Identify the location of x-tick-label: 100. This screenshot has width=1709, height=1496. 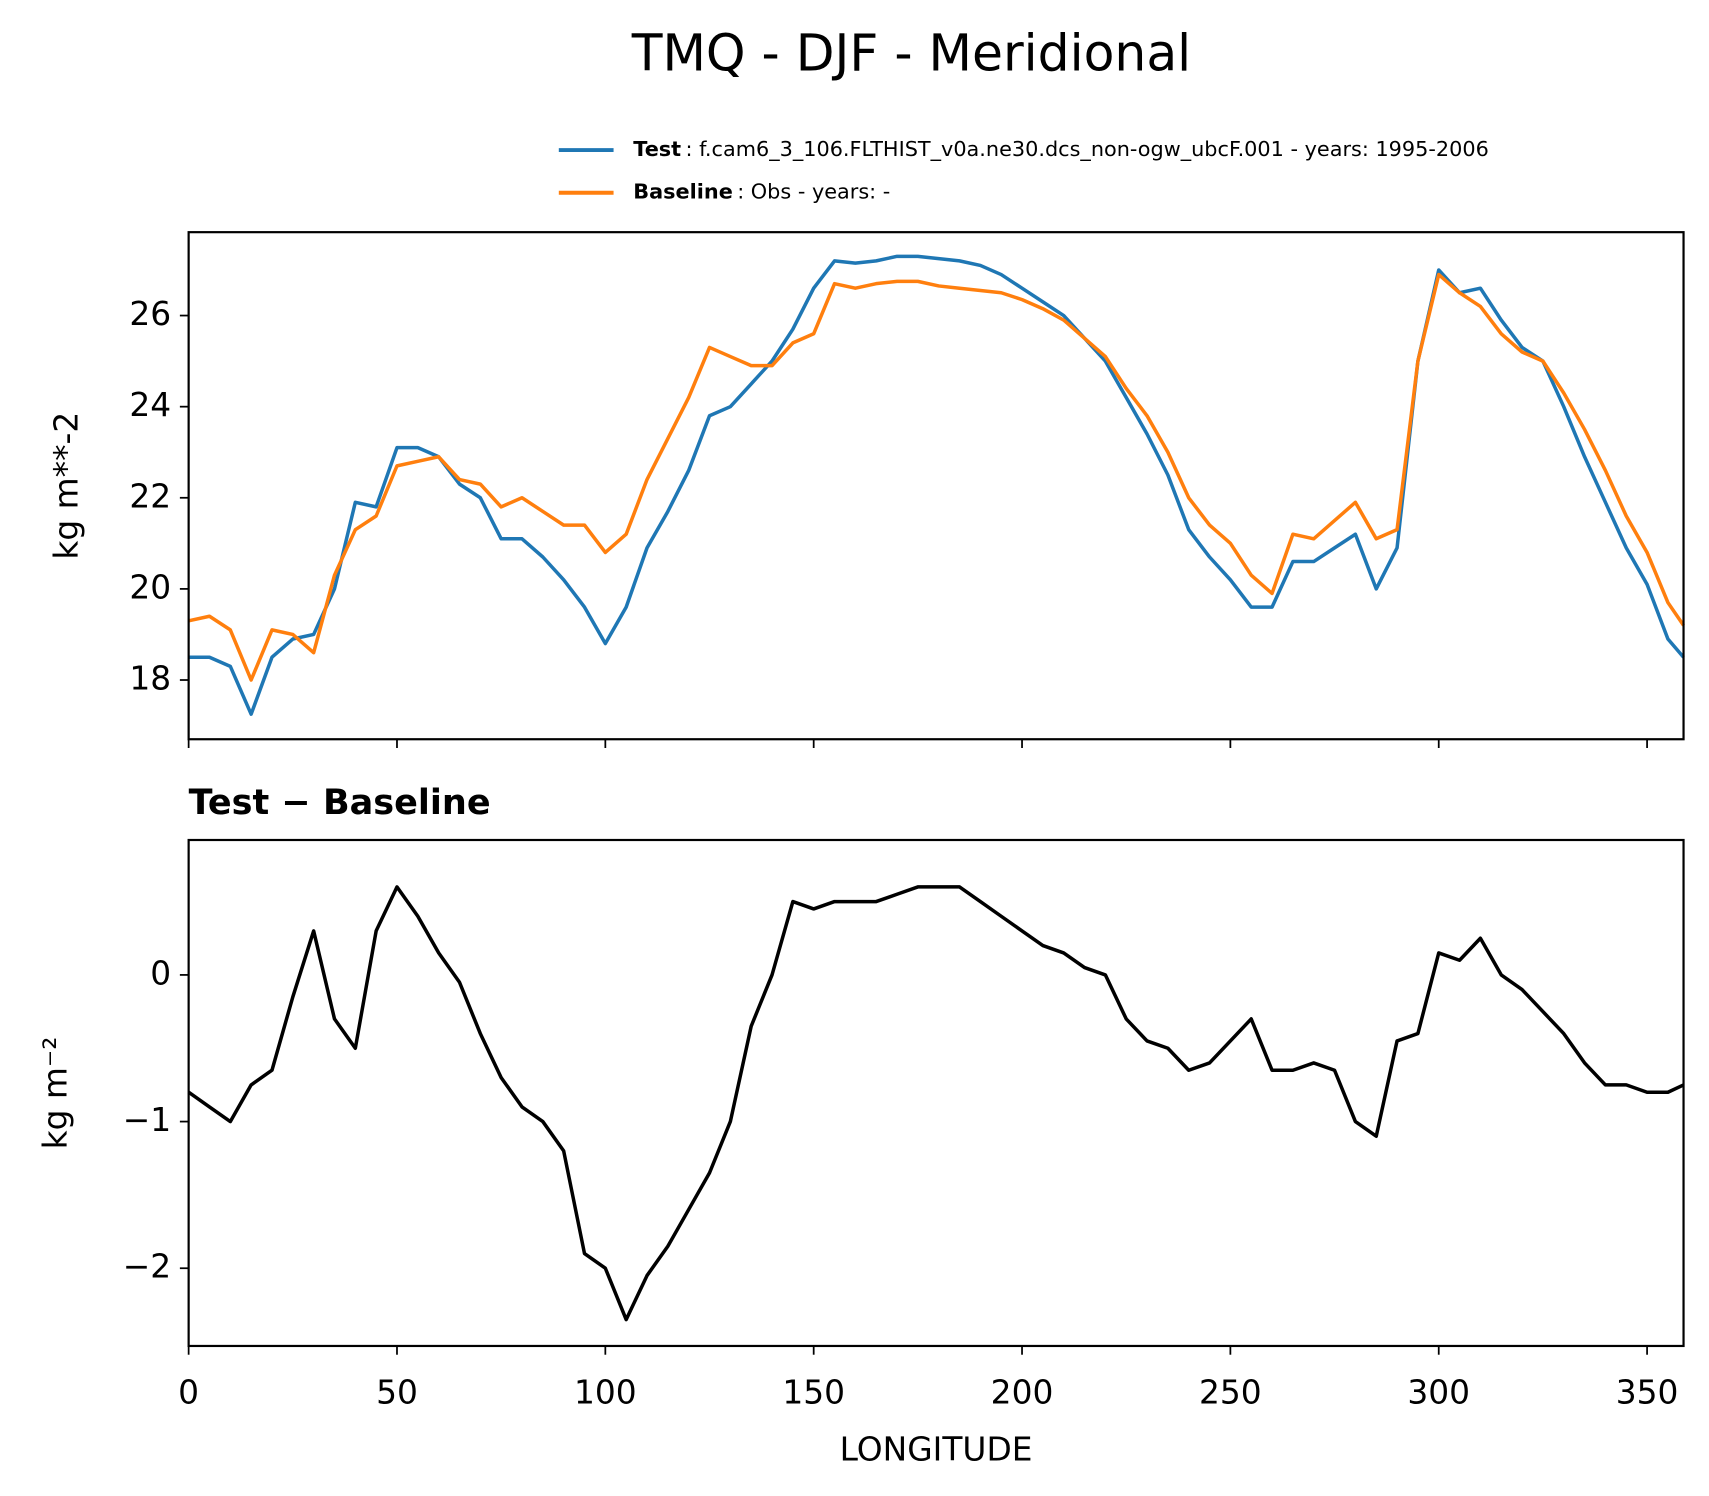
(605, 1393).